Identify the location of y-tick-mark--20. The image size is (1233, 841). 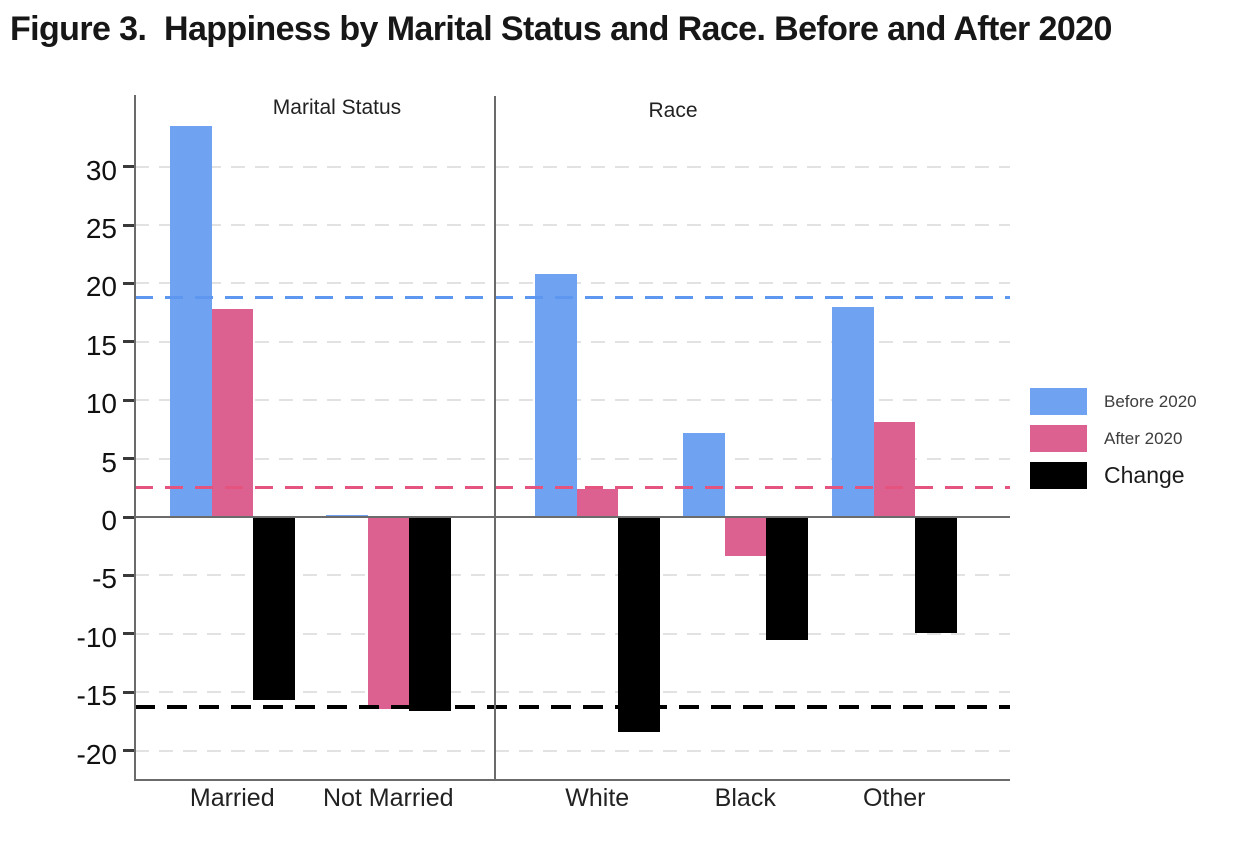
(128, 751).